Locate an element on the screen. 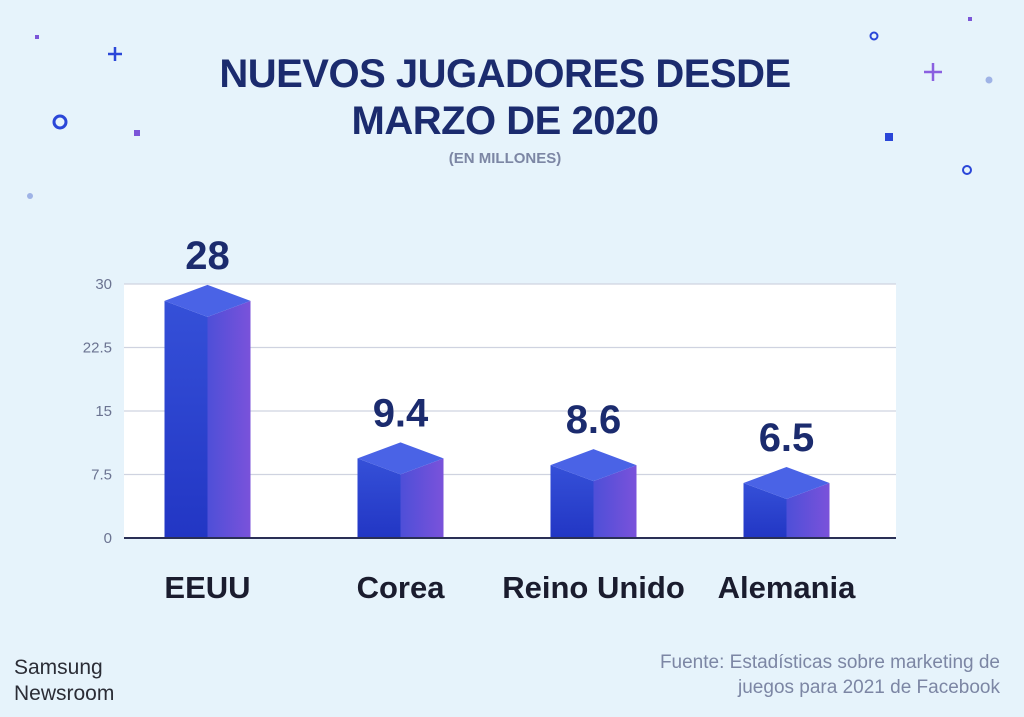 The height and width of the screenshot is (717, 1024). value-label: 28 is located at coordinates (207, 256).